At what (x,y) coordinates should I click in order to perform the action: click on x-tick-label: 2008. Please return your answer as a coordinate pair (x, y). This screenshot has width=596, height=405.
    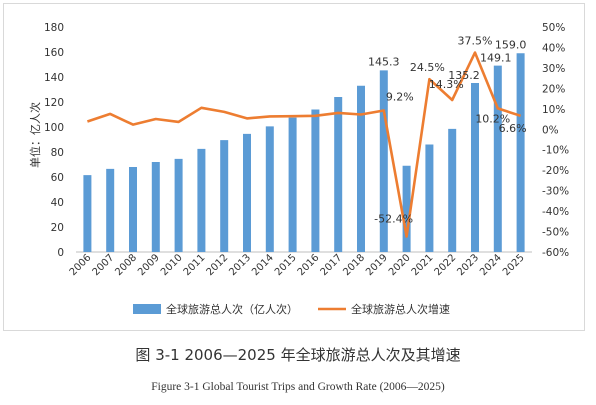
    Looking at the image, I should click on (126, 265).